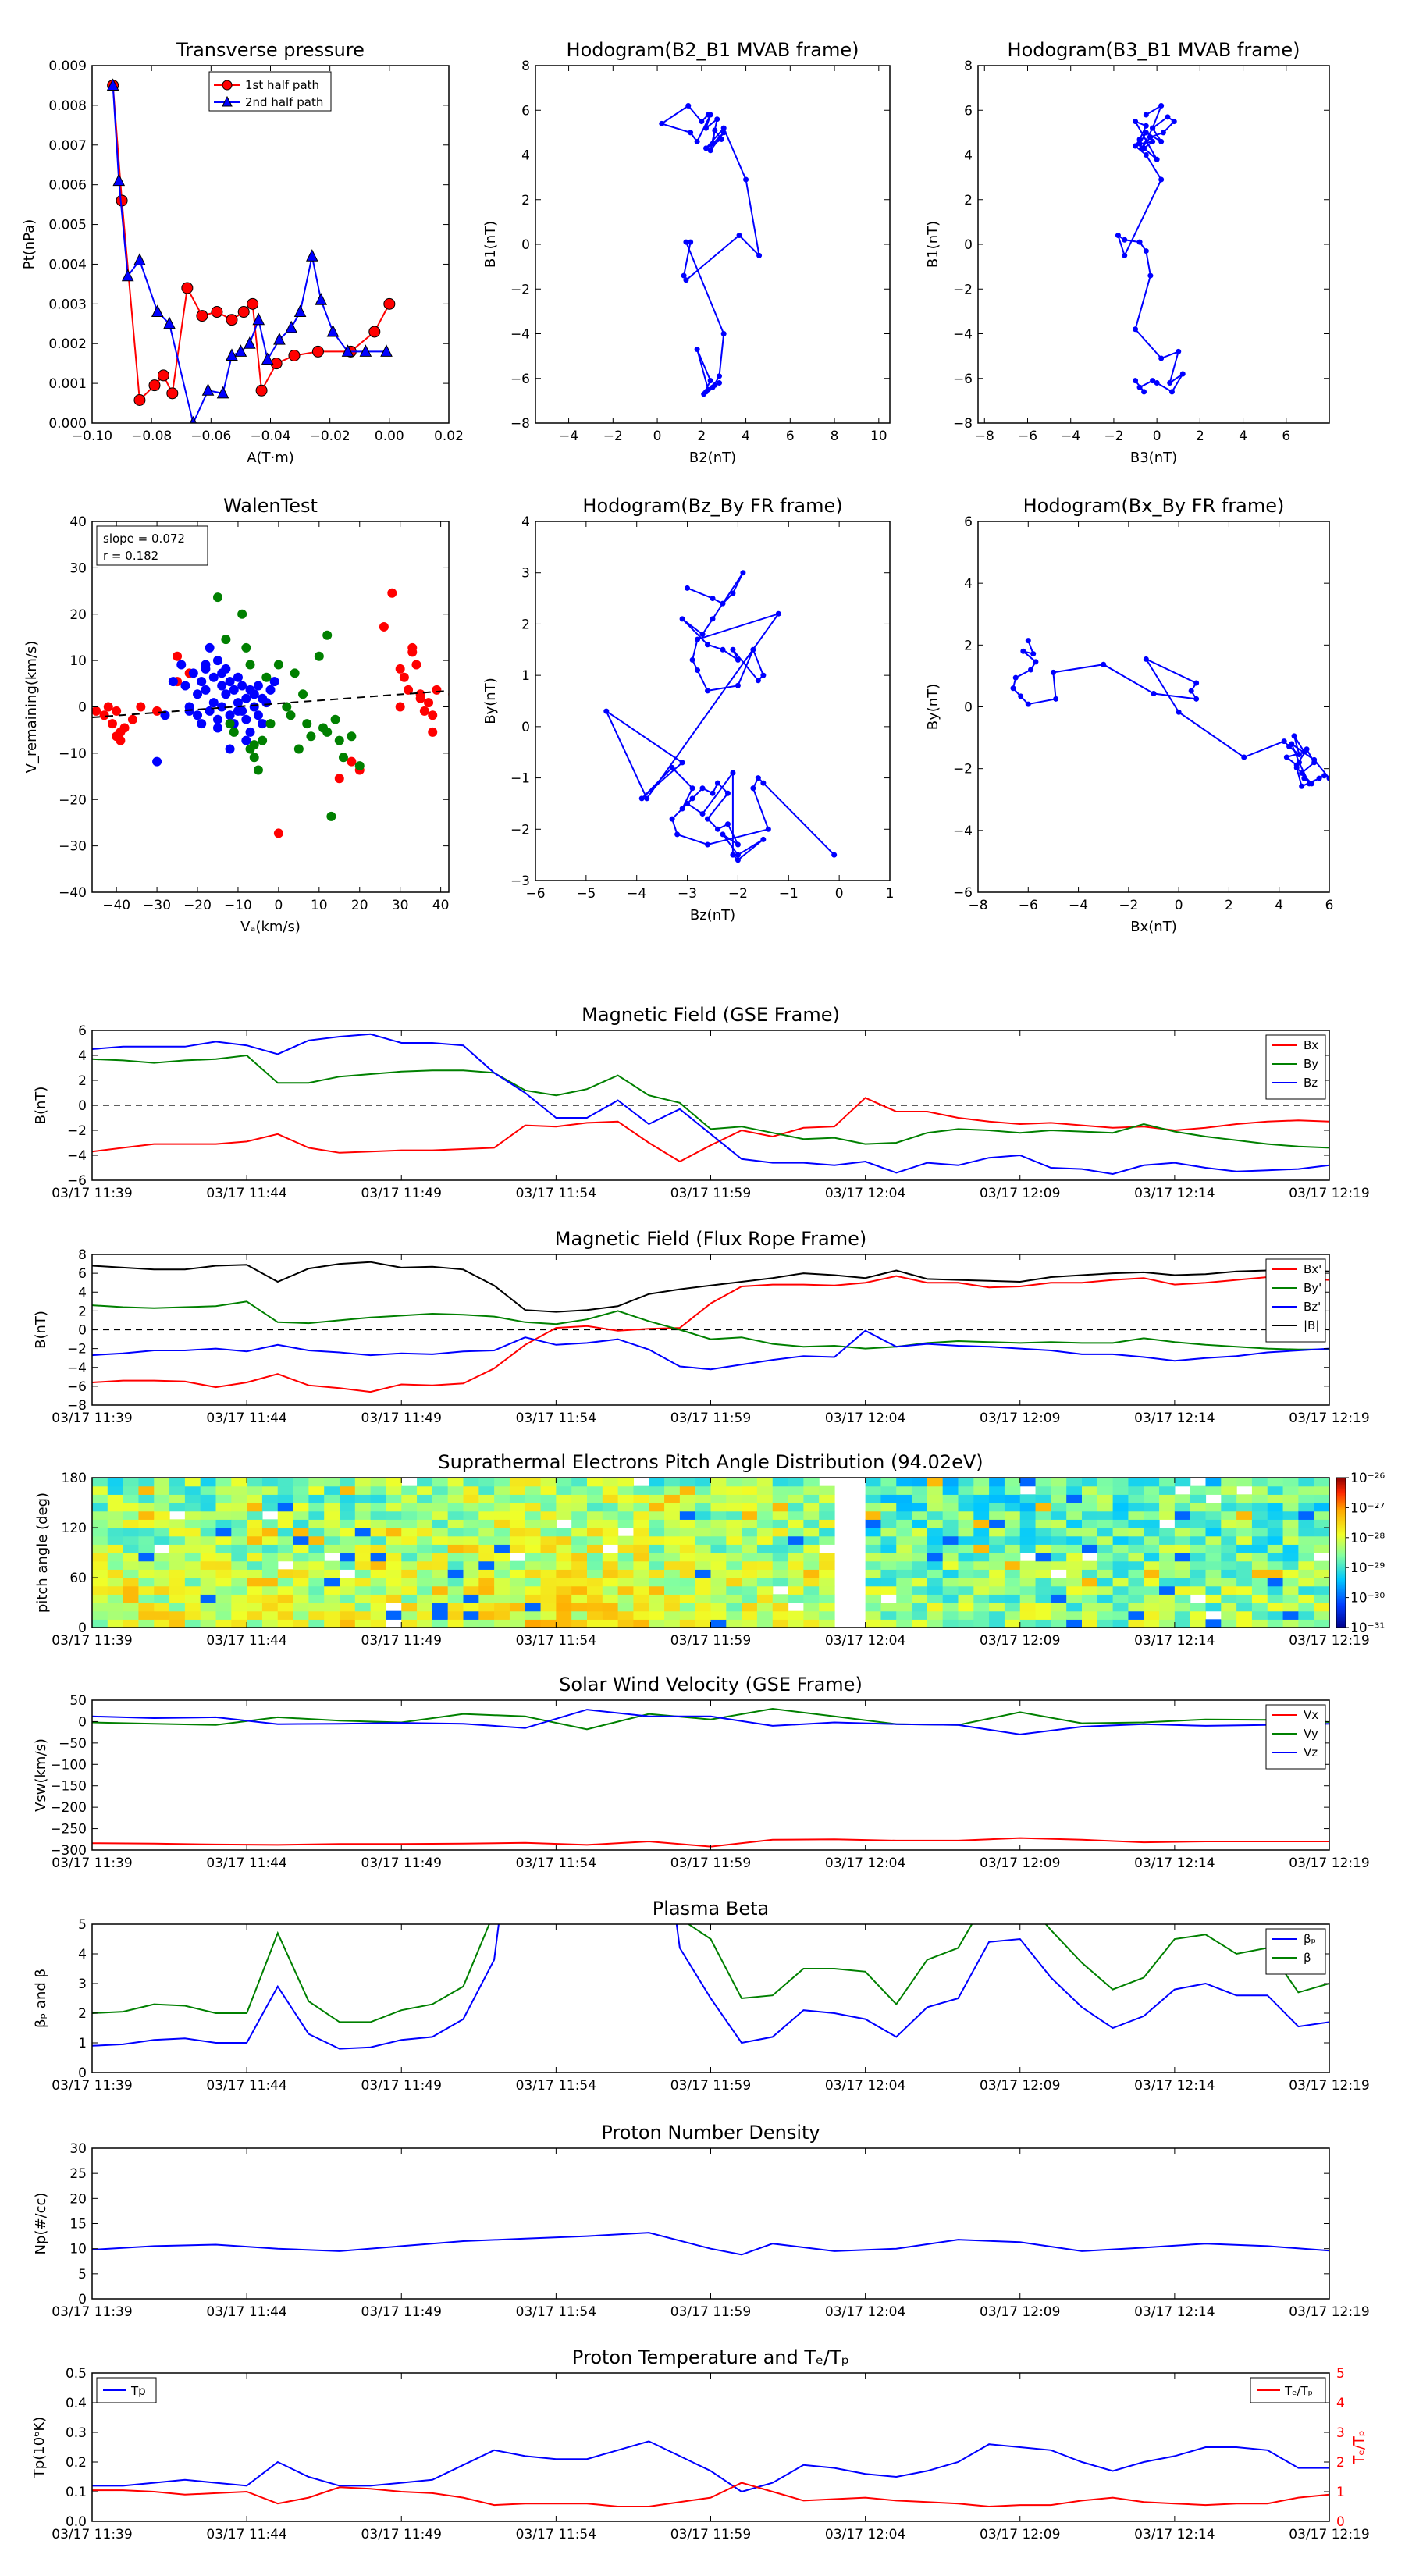  Describe the element at coordinates (270, 436) in the screenshot. I see `transverse-xtick-label: −0.04` at that location.